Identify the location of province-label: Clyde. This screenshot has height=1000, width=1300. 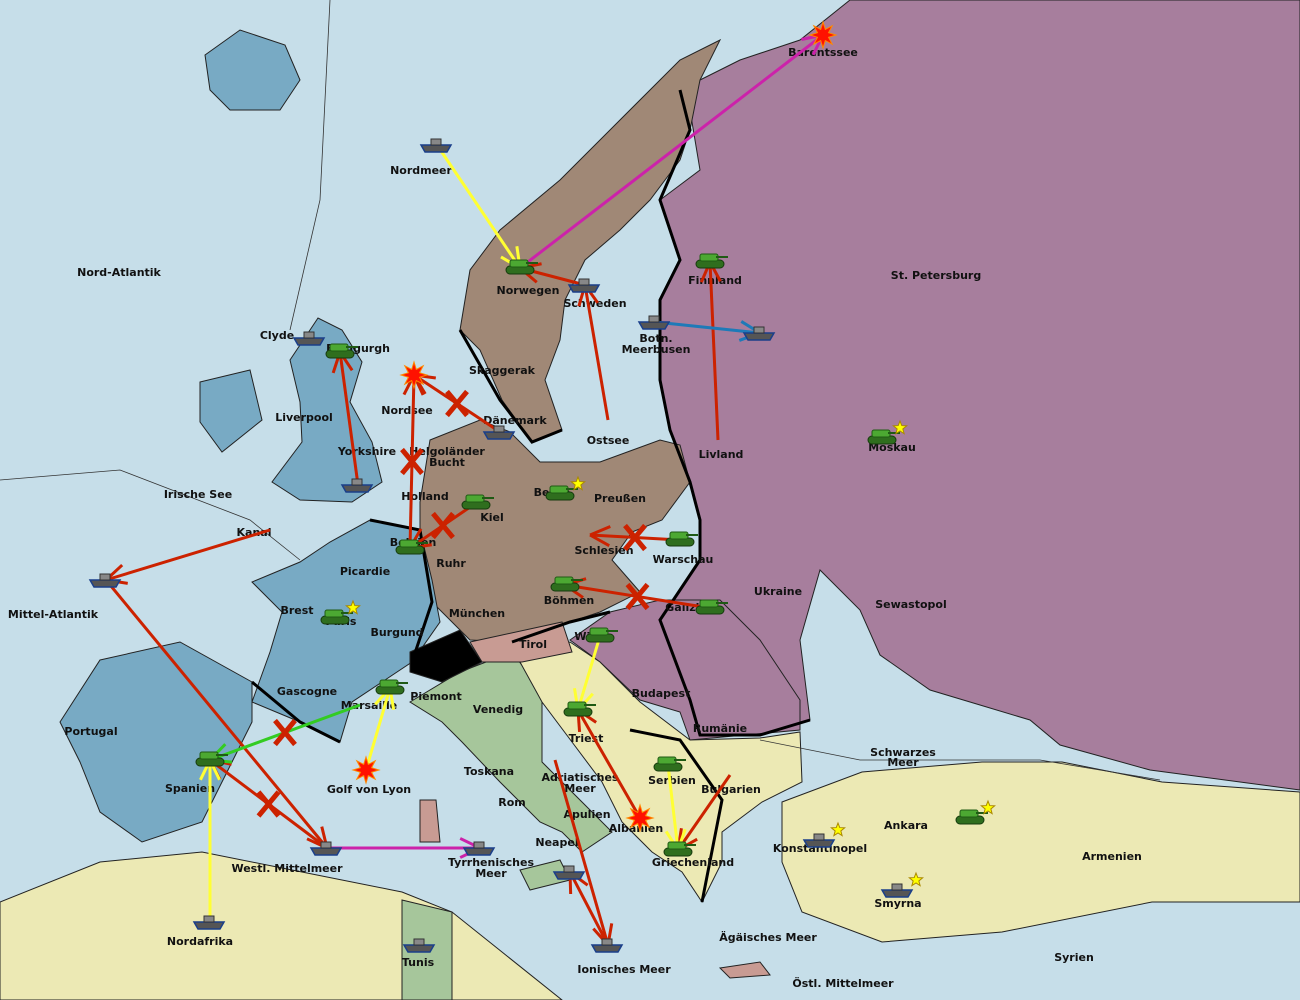
(277, 335).